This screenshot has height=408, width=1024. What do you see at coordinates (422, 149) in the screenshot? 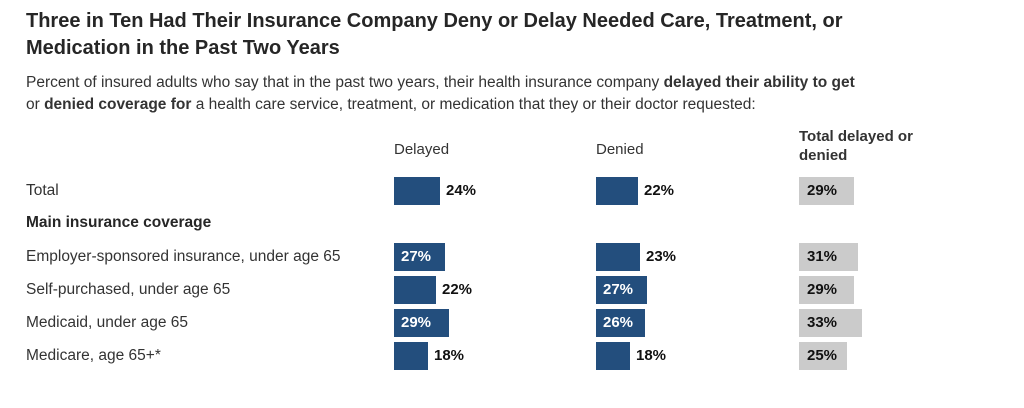
I see `column-header-delayed: Delayed` at bounding box center [422, 149].